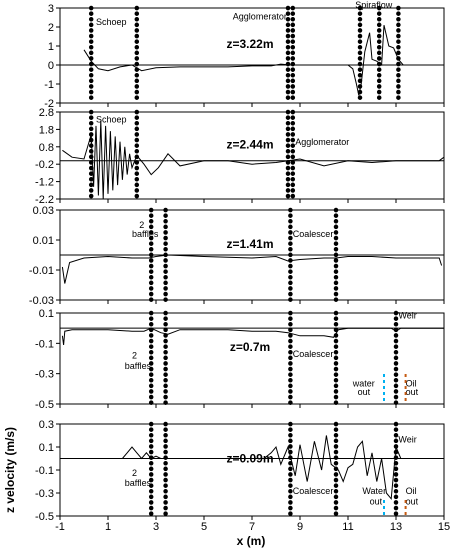  Describe the element at coordinates (300, 527) in the screenshot. I see `x-tick-label: 9` at that location.